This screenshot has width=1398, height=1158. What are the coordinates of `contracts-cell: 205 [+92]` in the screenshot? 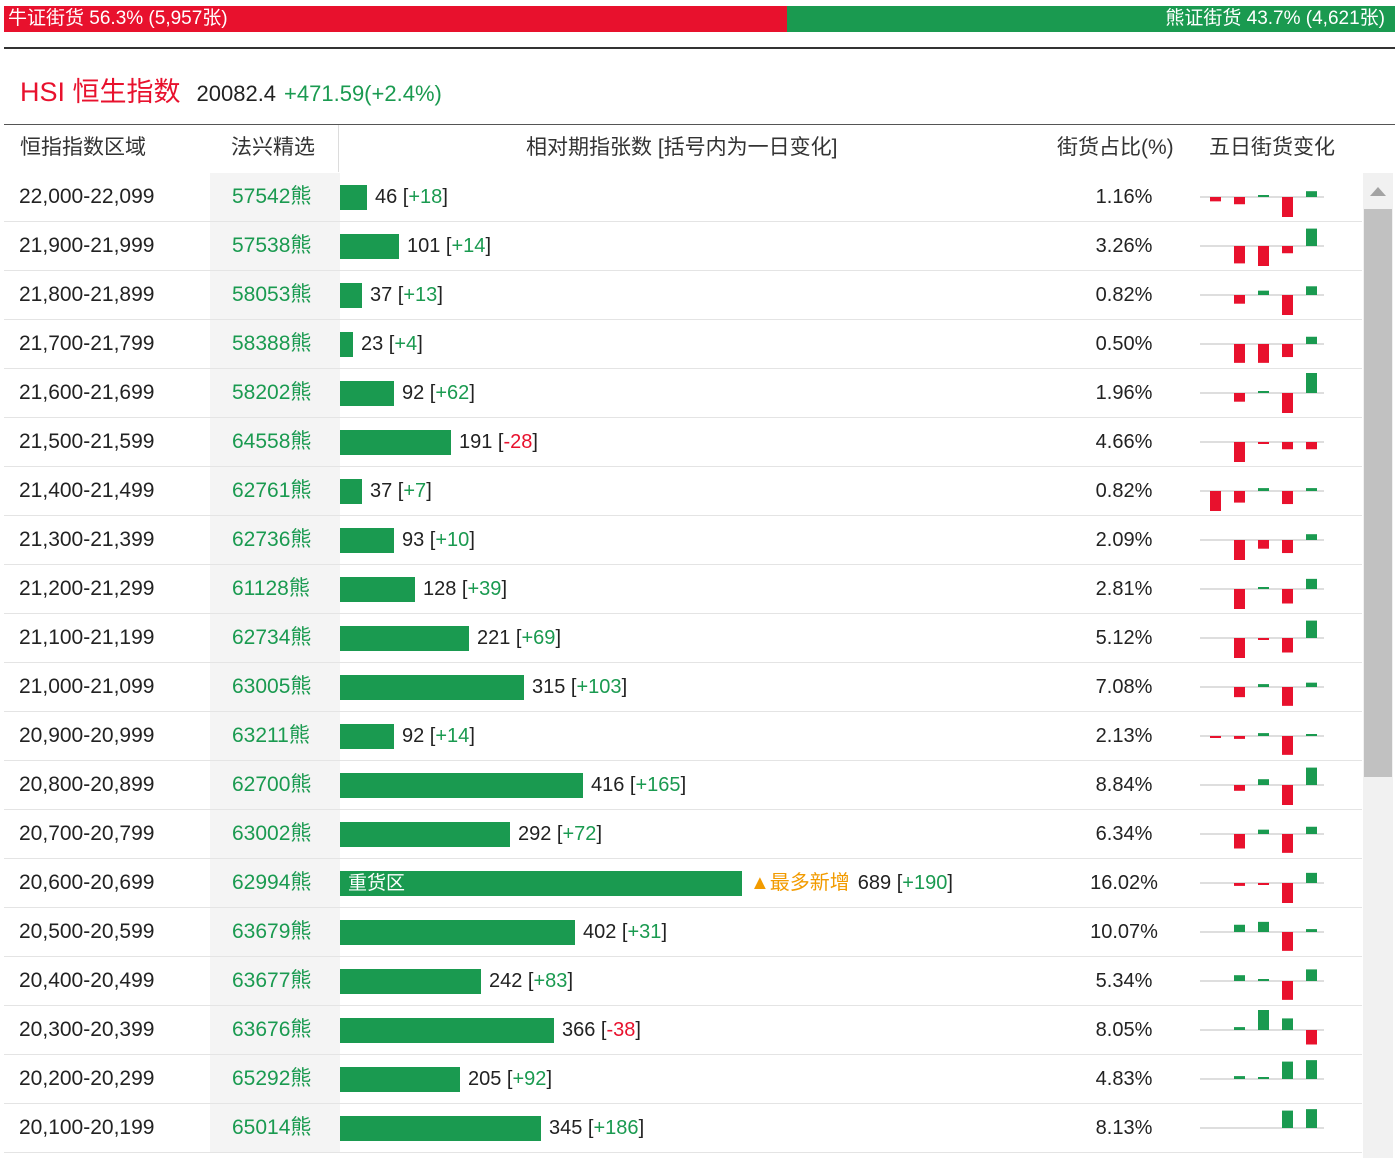 It's located at (690, 1079).